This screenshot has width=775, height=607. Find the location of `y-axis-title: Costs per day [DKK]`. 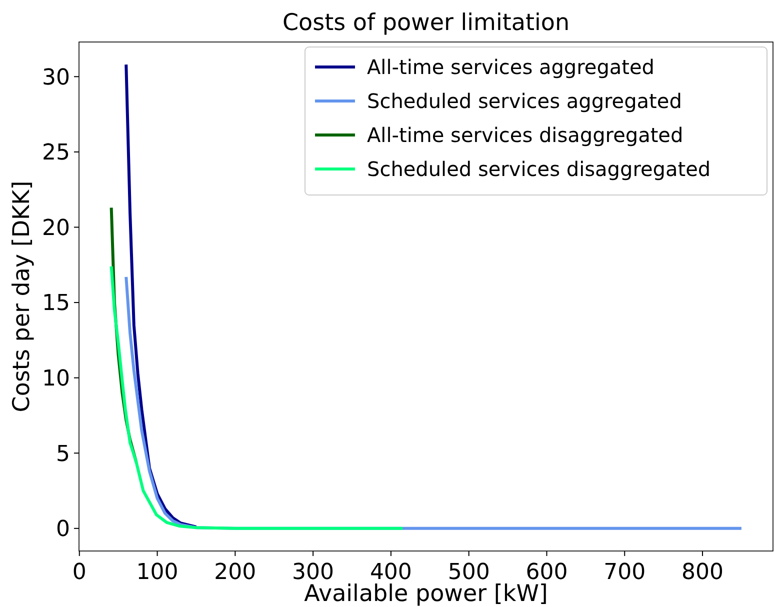

y-axis-title: Costs per day [DKK] is located at coordinates (22, 296).